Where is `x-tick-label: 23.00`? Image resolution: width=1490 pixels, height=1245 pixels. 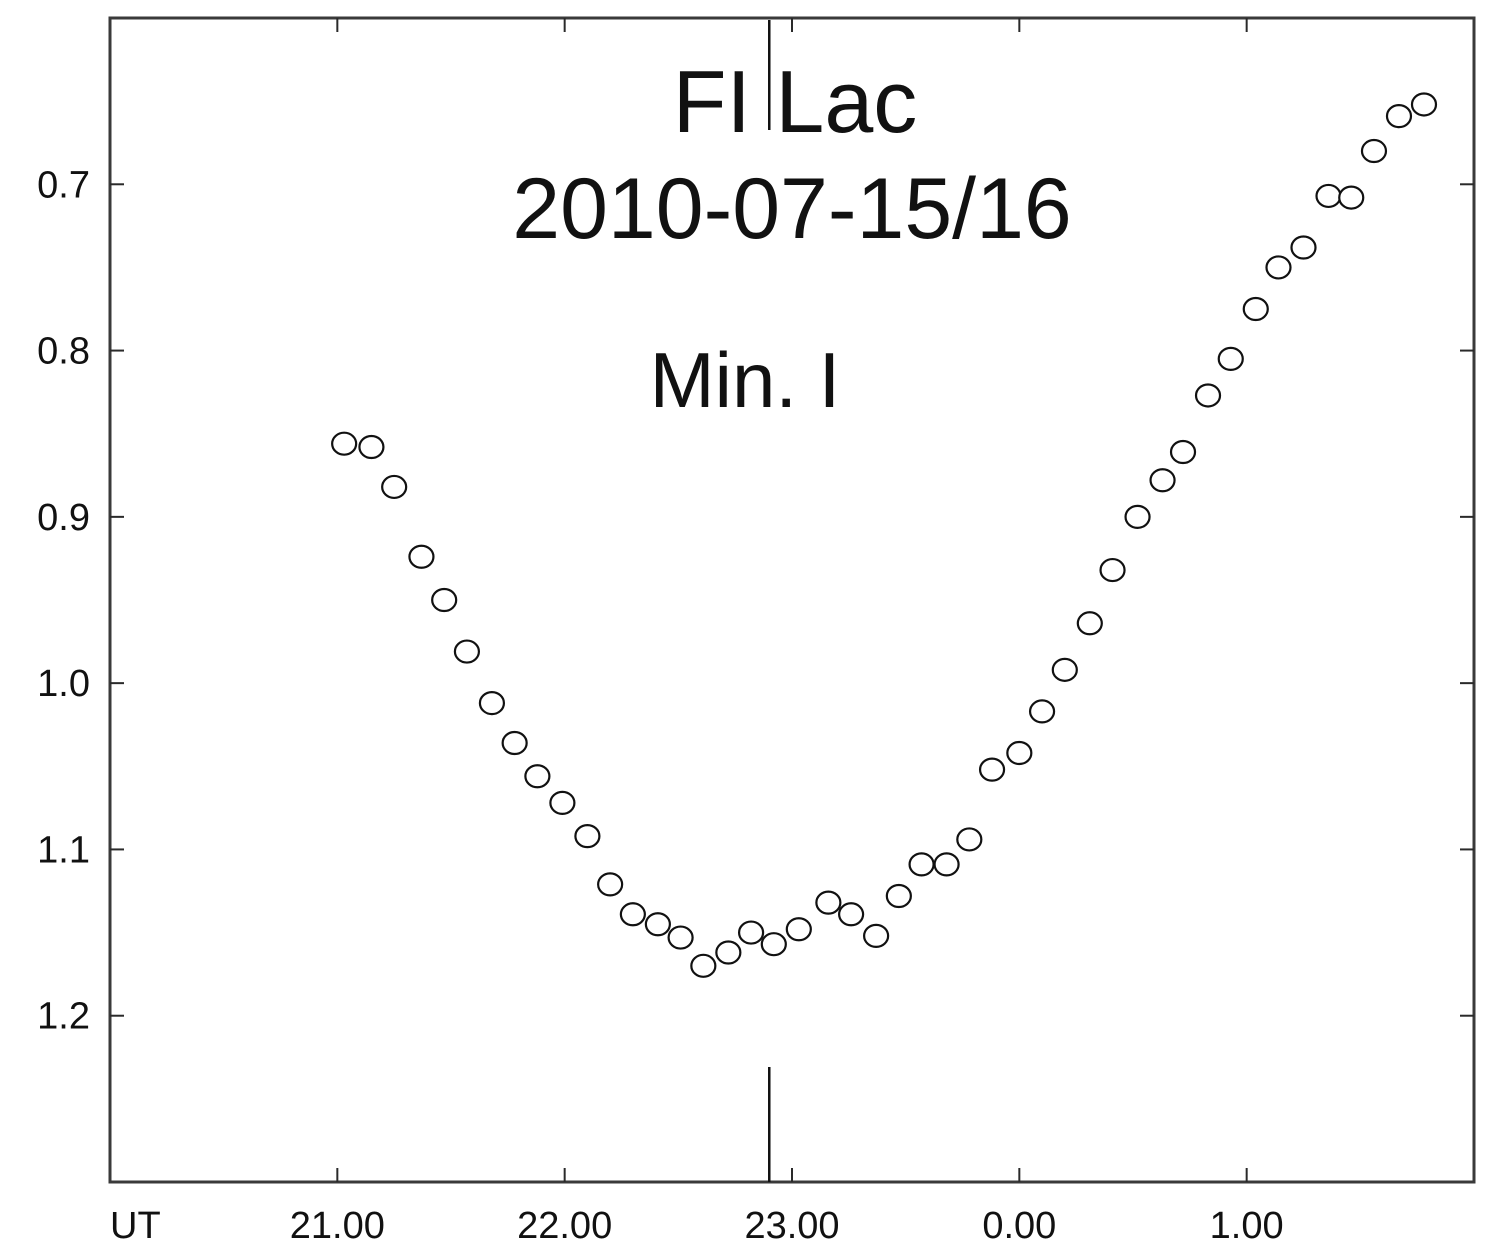 x-tick-label: 23.00 is located at coordinates (791, 1225).